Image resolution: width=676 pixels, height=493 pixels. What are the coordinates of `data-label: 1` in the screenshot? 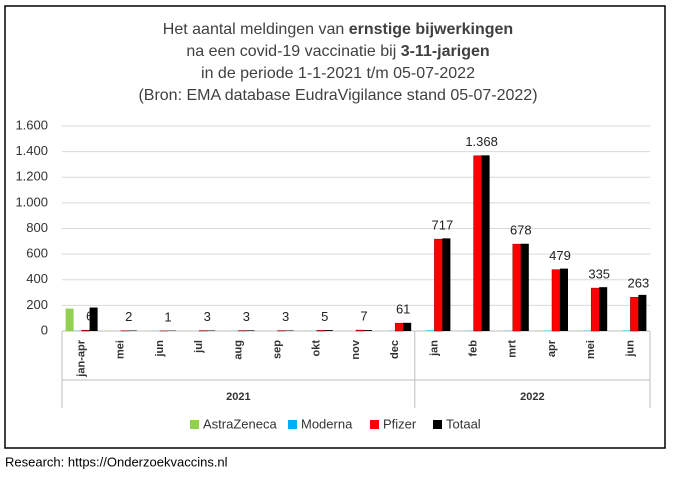 It's located at (167, 316).